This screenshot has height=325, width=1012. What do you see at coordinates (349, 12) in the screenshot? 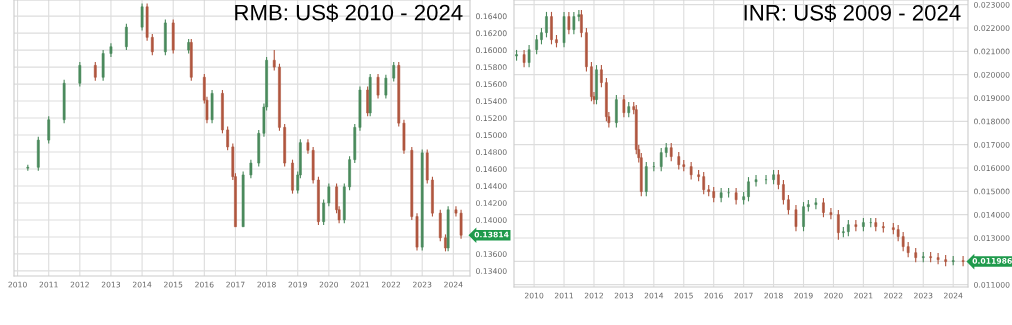
I see `chart-title: RMB: US$ 2010 - 2024` at bounding box center [349, 12].